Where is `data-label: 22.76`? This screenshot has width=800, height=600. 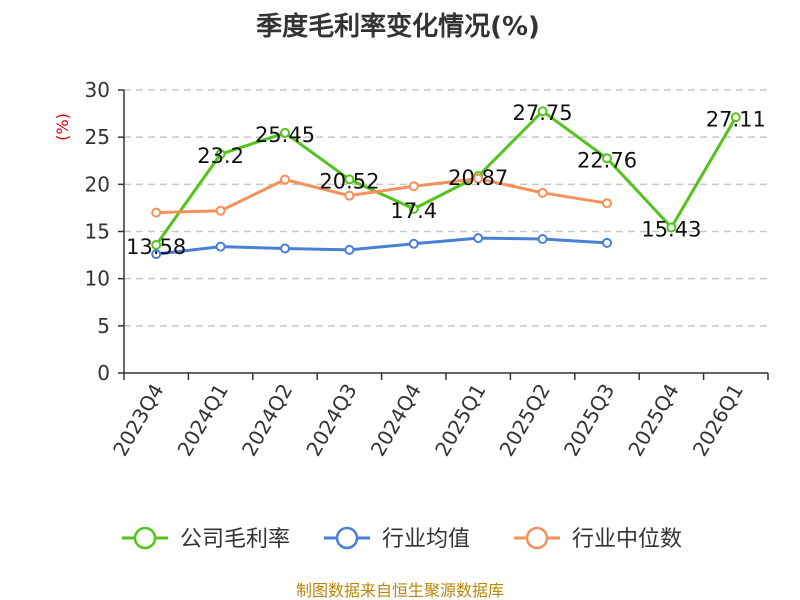
data-label: 22.76 is located at coordinates (607, 160).